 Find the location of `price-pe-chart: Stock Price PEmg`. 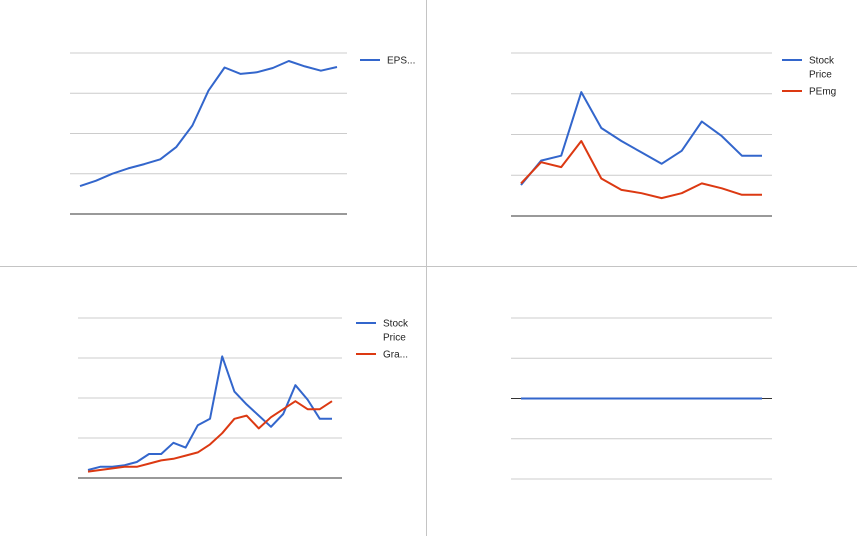

price-pe-chart: Stock Price PEmg is located at coordinates (673, 134).